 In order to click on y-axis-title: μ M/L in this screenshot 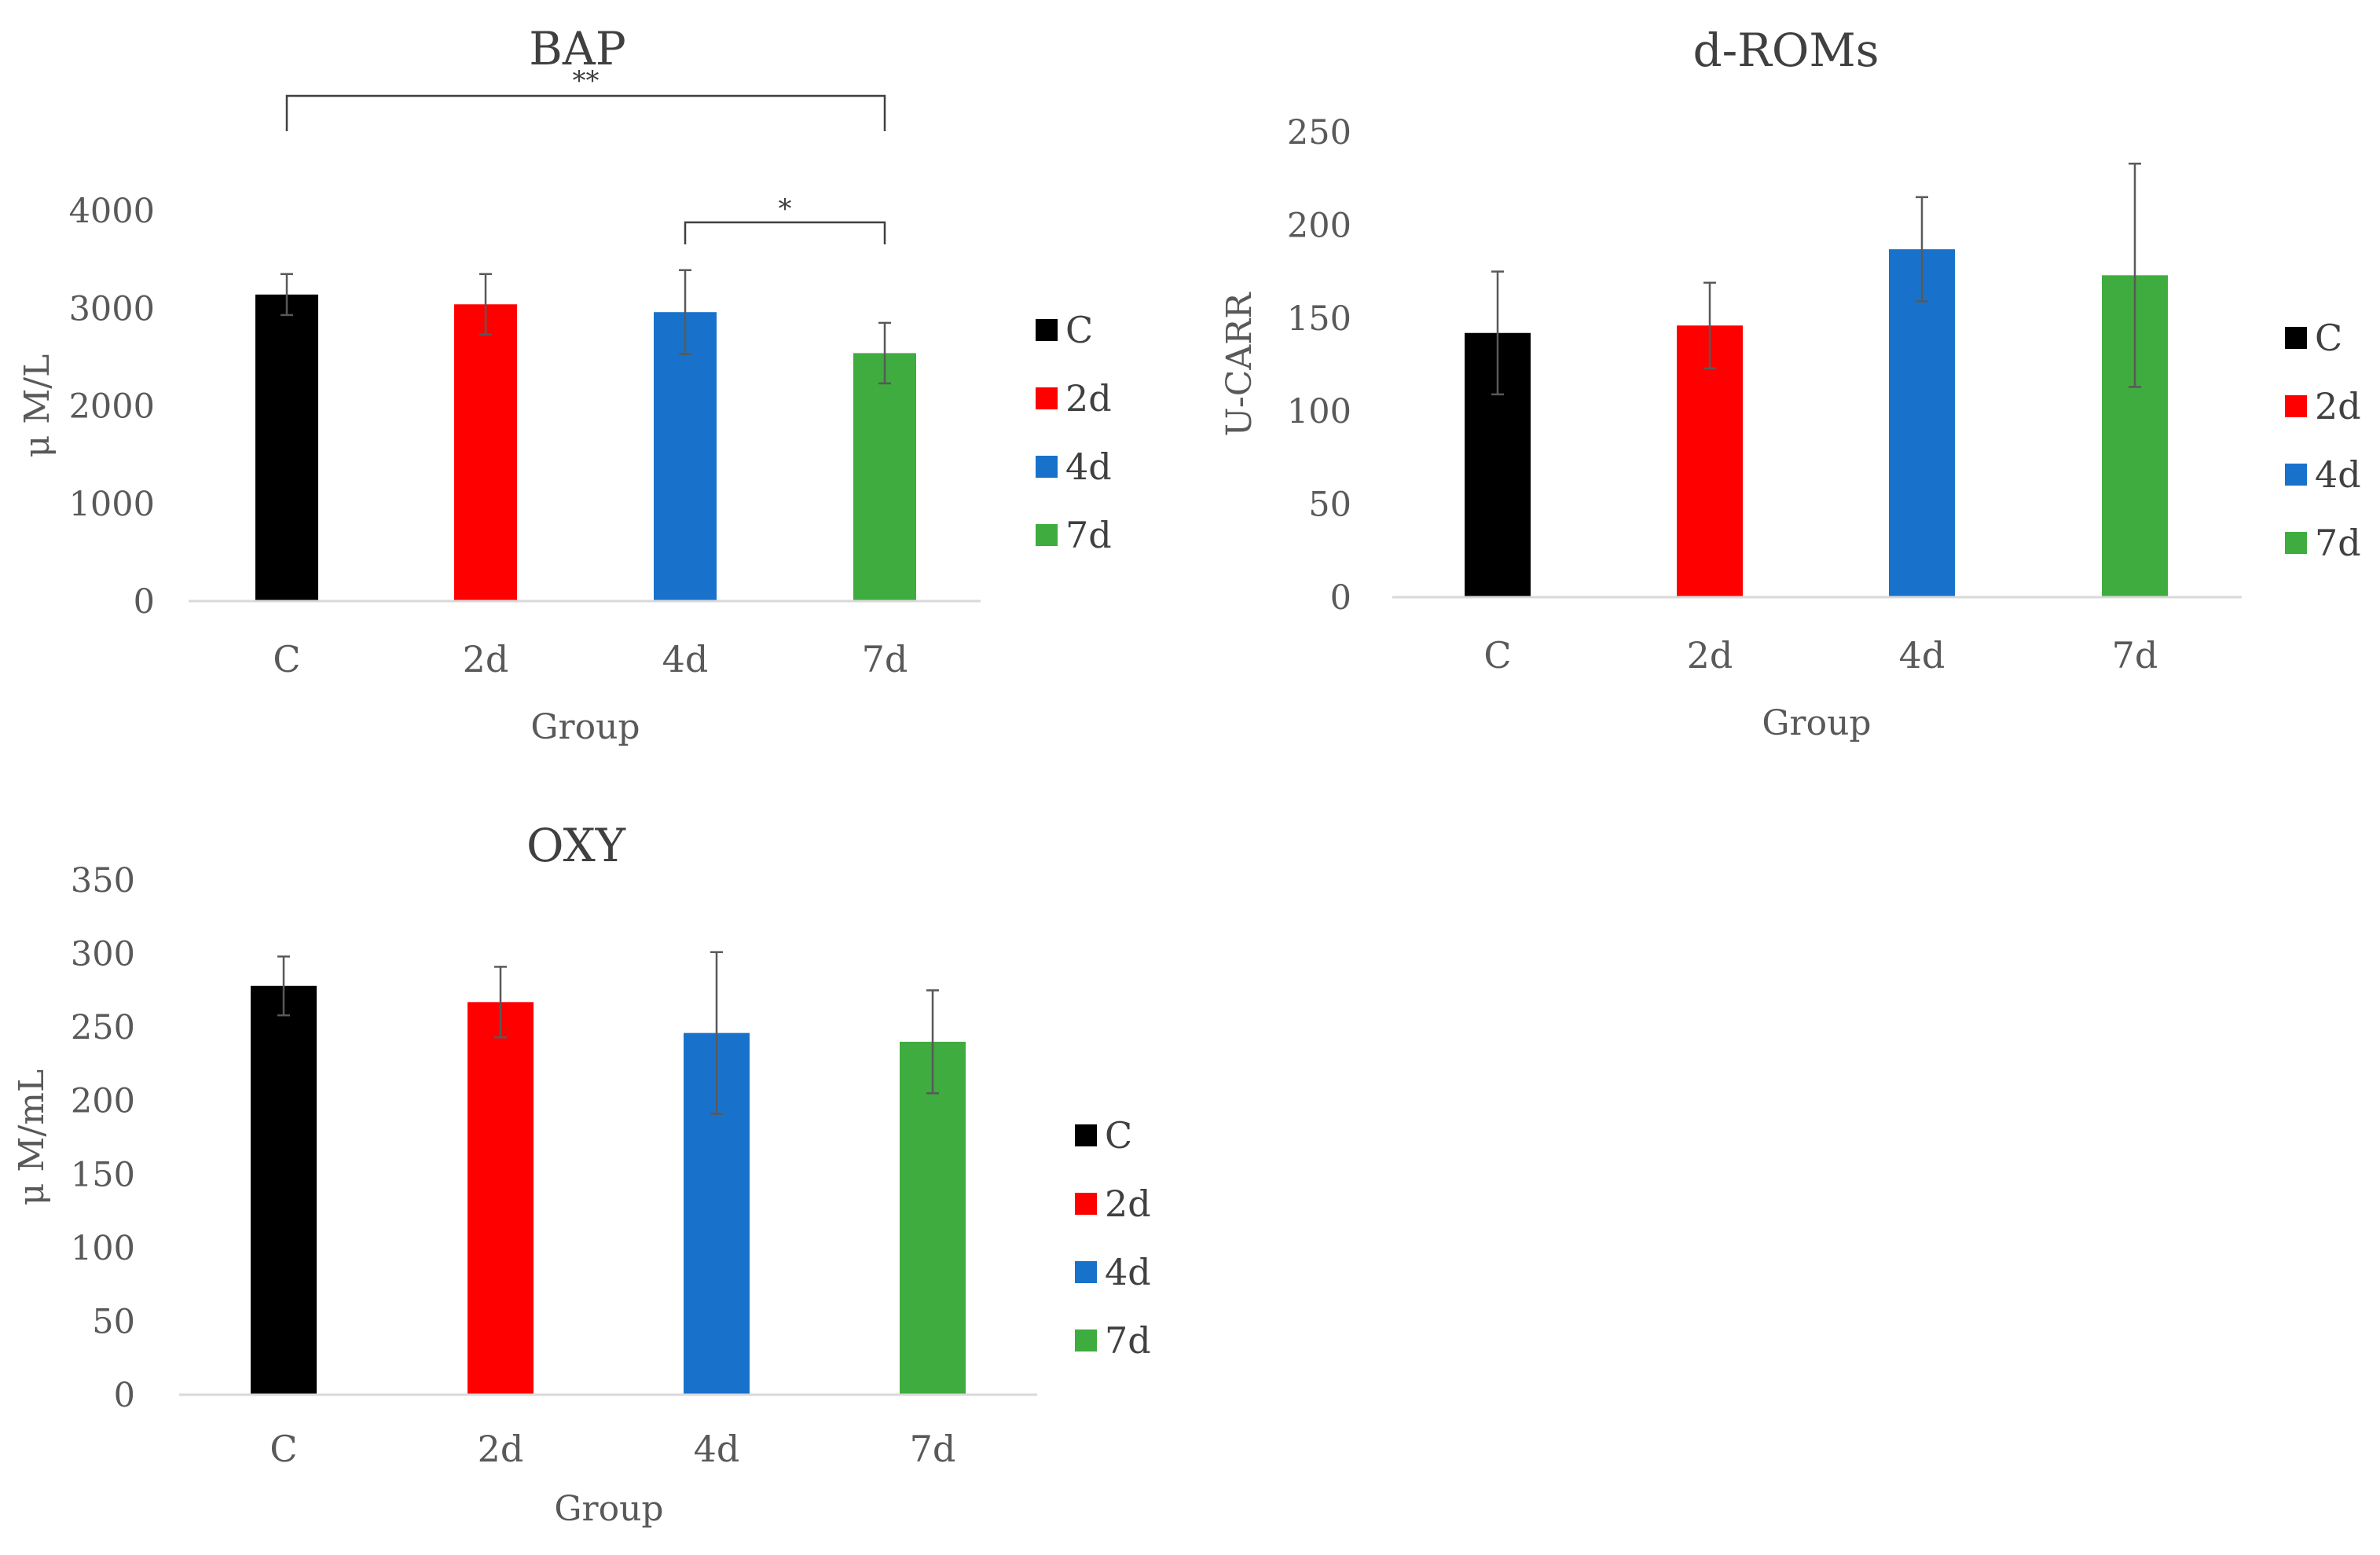, I will do `click(37, 406)`.